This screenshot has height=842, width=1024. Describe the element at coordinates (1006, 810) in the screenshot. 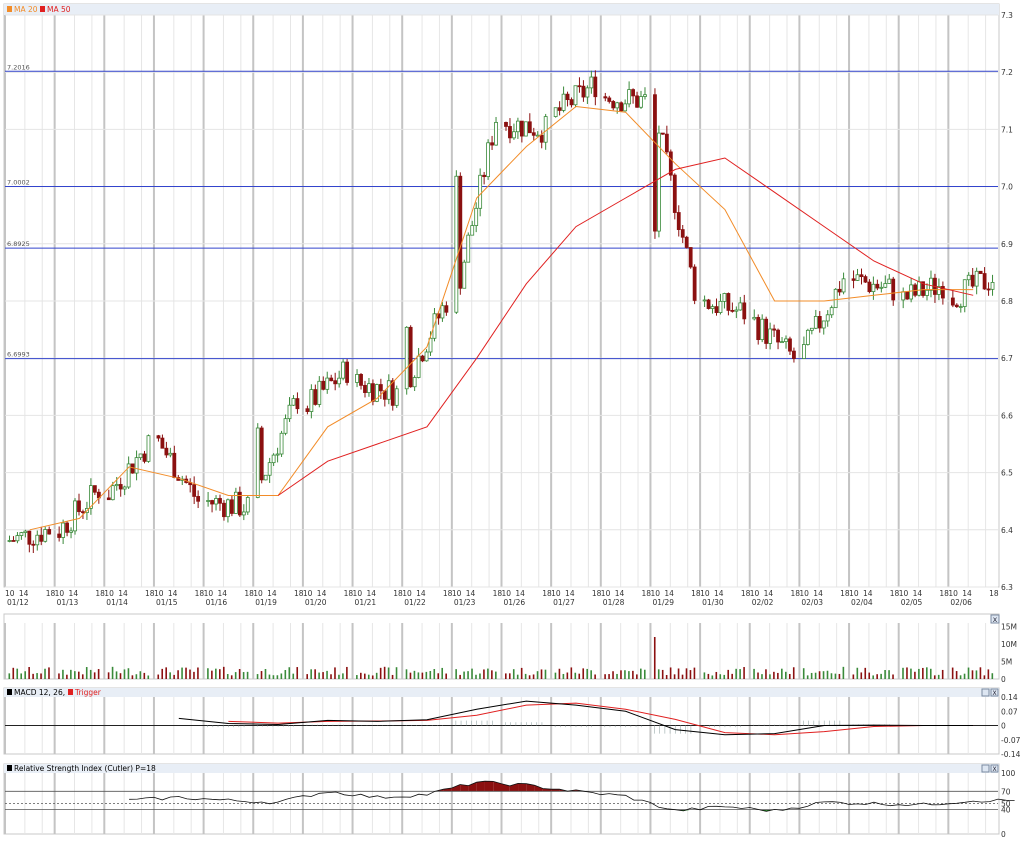

I see `rsi-tick-label: 40` at that location.